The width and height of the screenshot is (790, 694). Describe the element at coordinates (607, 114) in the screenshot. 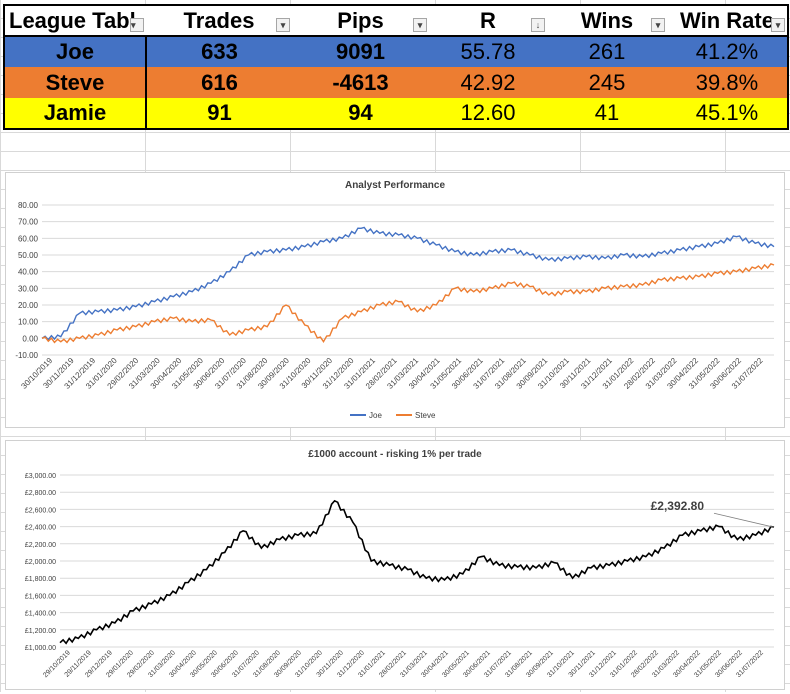

I see `row-wins: 41` at that location.